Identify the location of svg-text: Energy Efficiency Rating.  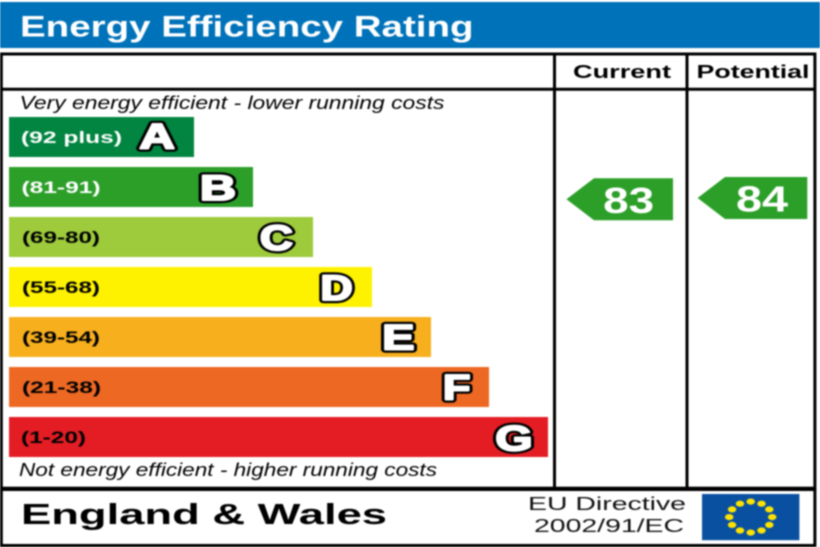
(247, 27).